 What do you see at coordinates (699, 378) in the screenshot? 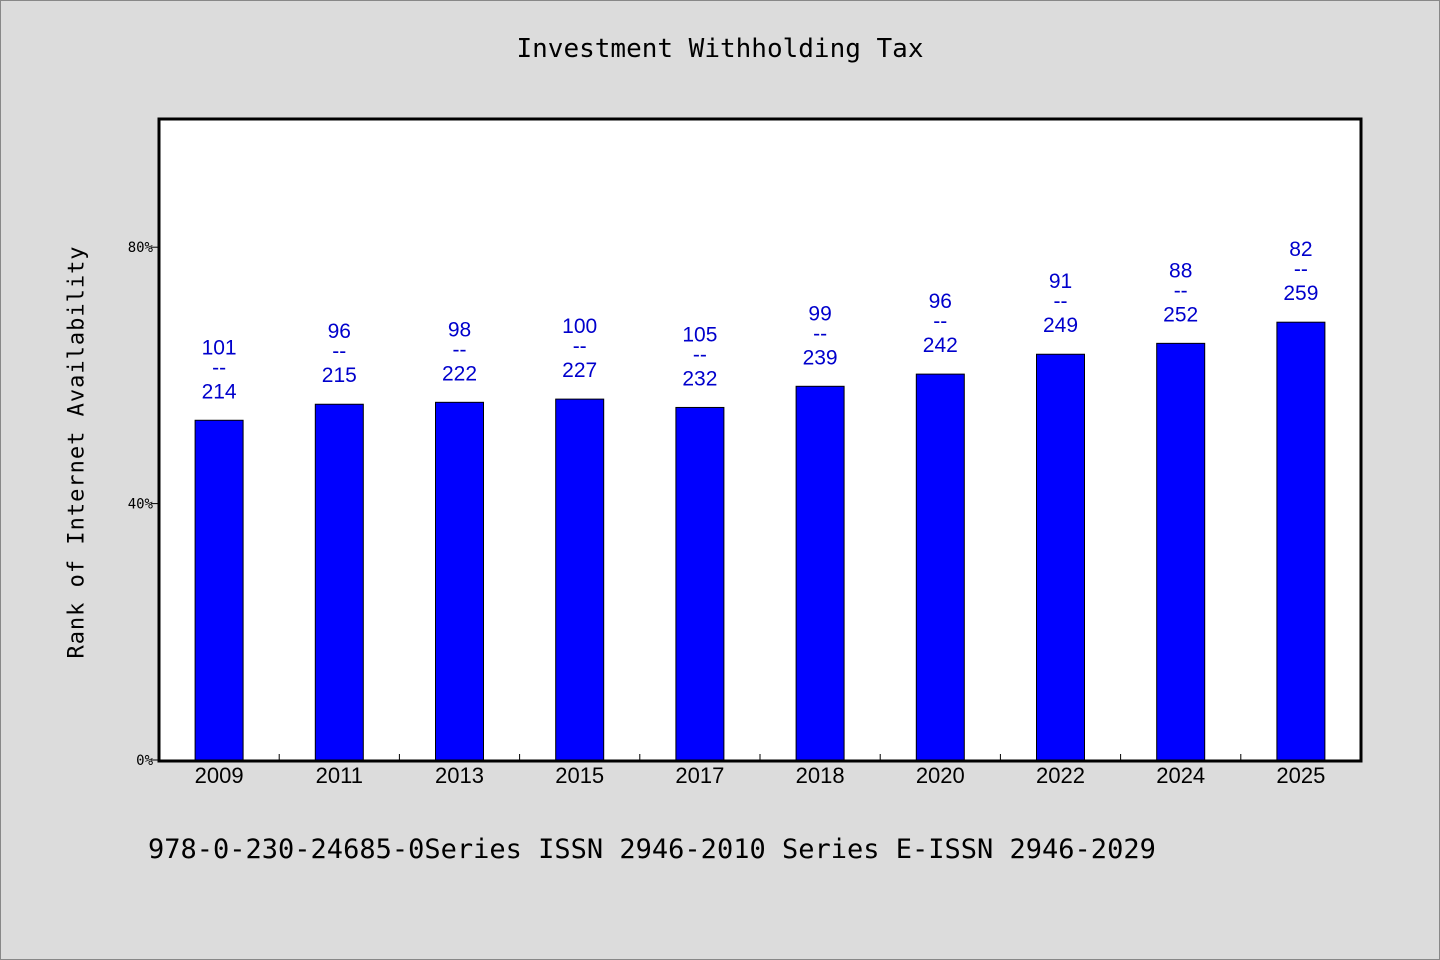
I see `data-label-bottom: 232` at bounding box center [699, 378].